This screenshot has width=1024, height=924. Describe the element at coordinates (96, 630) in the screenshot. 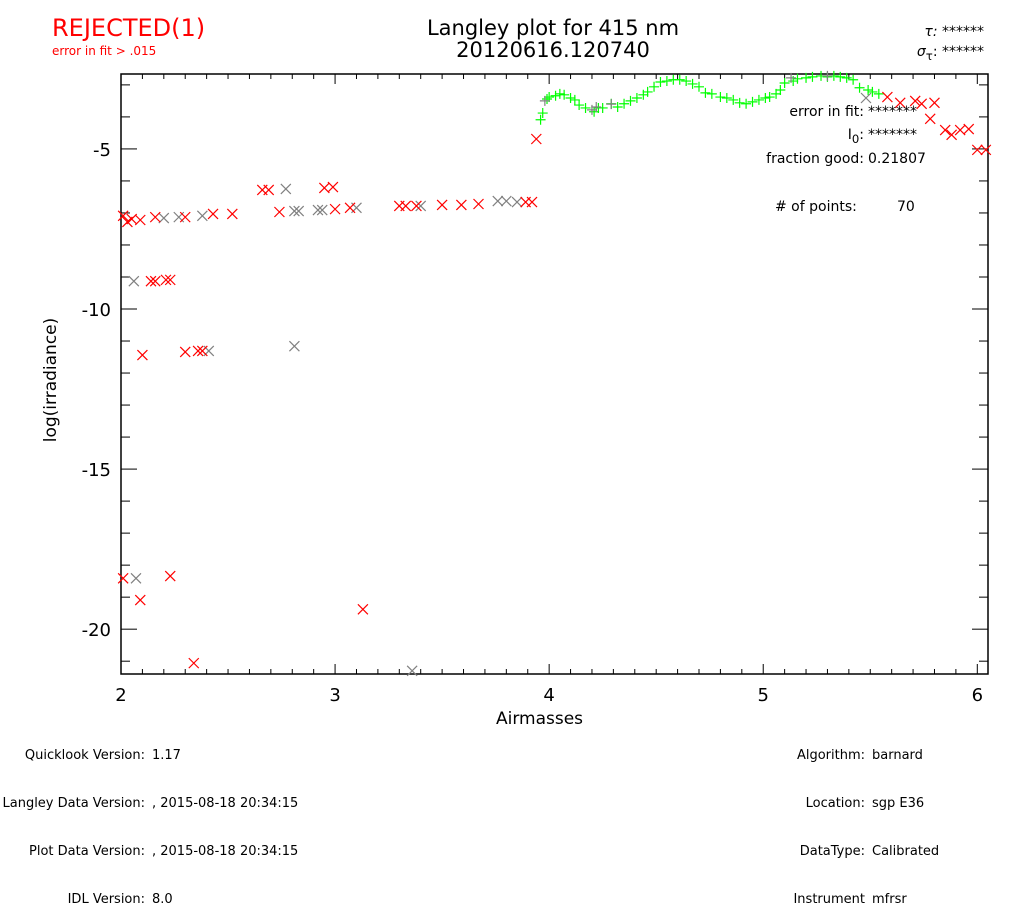

I see `y-tick-label: -20` at that location.